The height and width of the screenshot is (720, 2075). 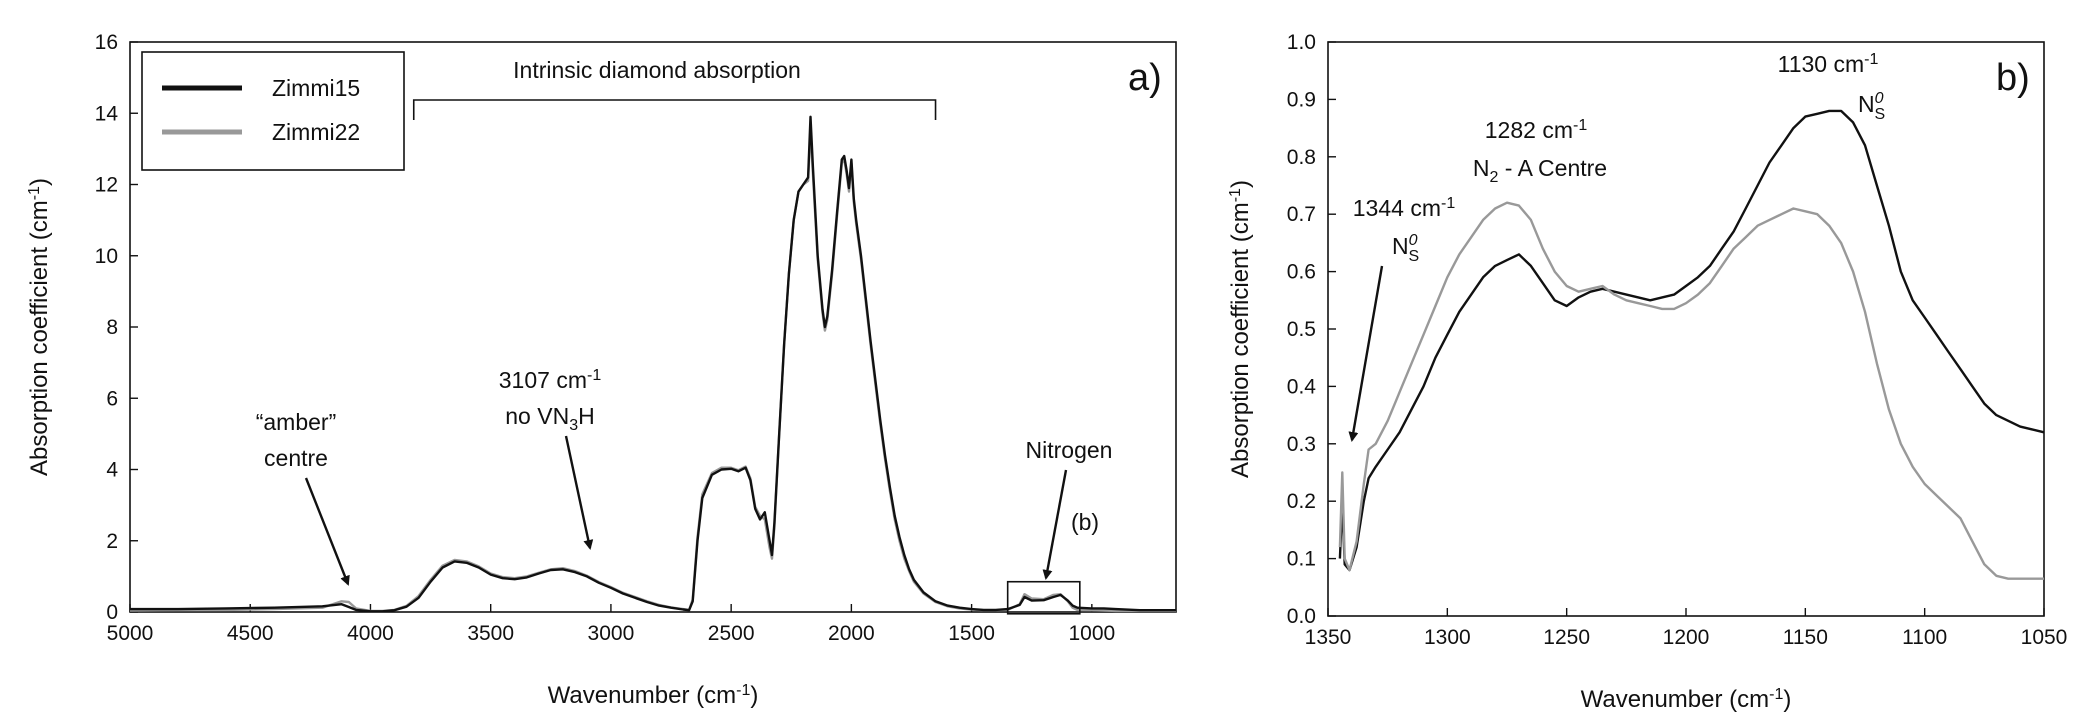 I want to click on peak-1344-arrow, so click(x=1366, y=353).